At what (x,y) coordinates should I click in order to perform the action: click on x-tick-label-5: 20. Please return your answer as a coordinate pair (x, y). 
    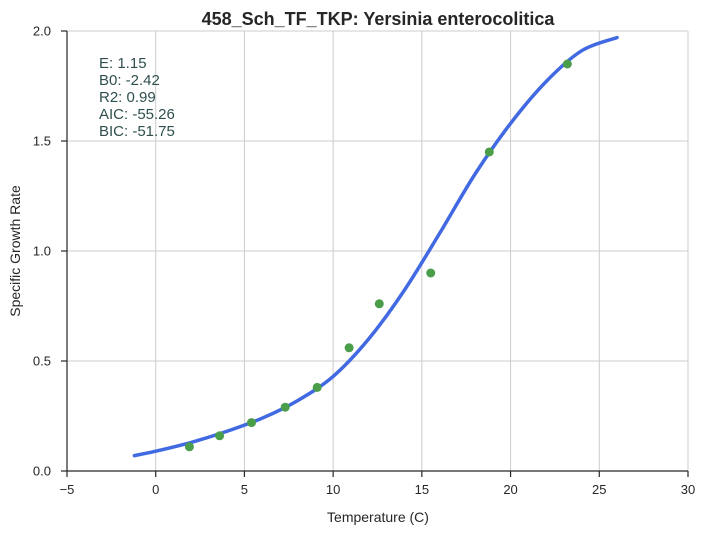
    Looking at the image, I should click on (510, 489).